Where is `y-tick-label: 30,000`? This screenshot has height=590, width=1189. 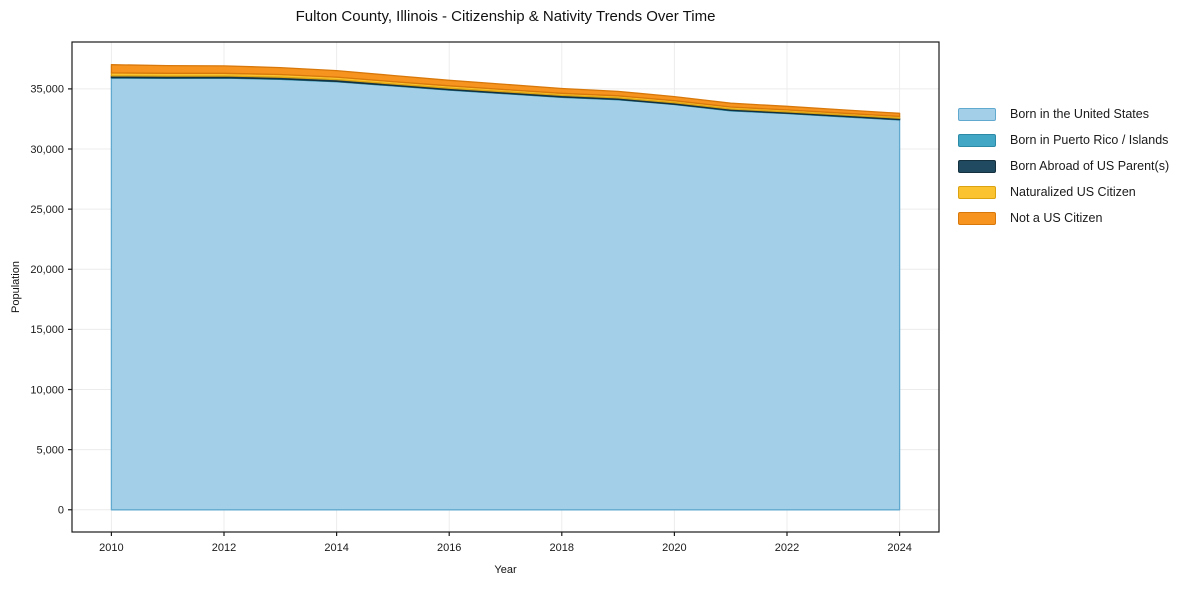
y-tick-label: 30,000 is located at coordinates (47, 150).